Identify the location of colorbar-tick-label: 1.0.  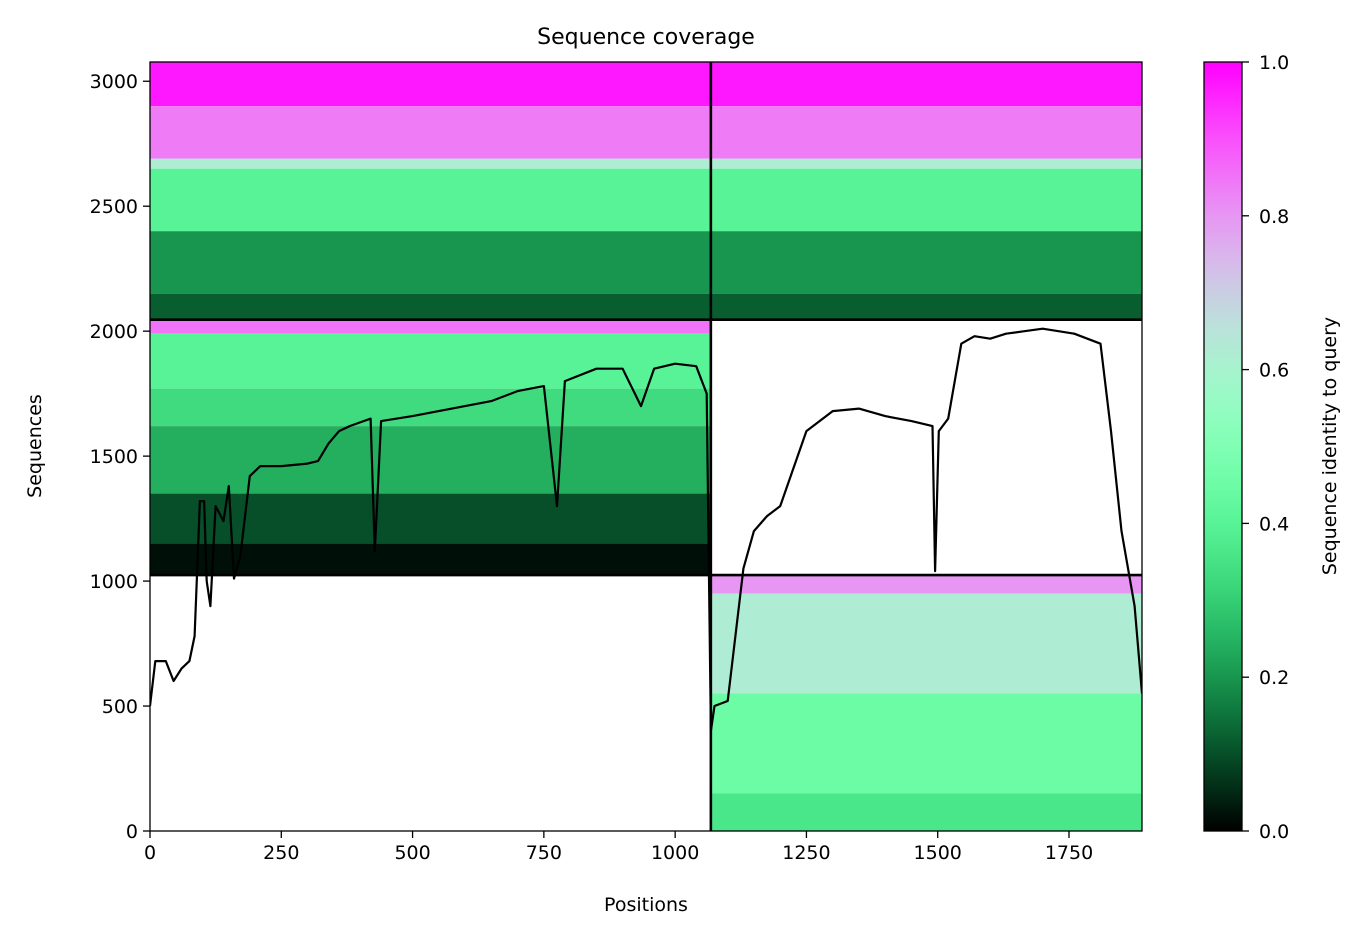
(1274, 63).